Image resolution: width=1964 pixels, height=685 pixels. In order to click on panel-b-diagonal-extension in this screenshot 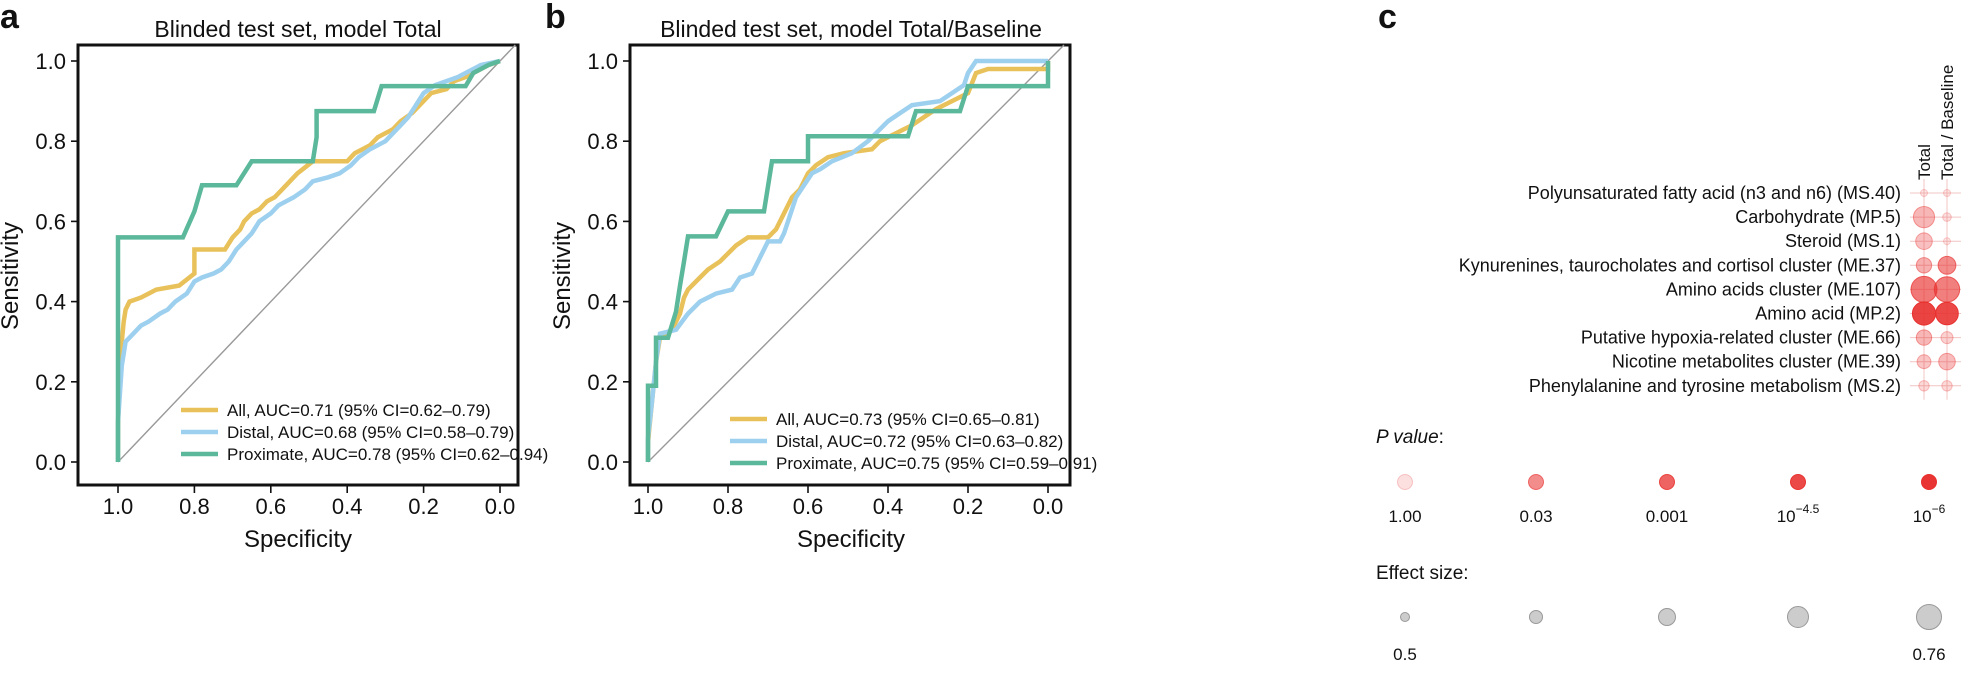, I will do `click(1056, 53)`.